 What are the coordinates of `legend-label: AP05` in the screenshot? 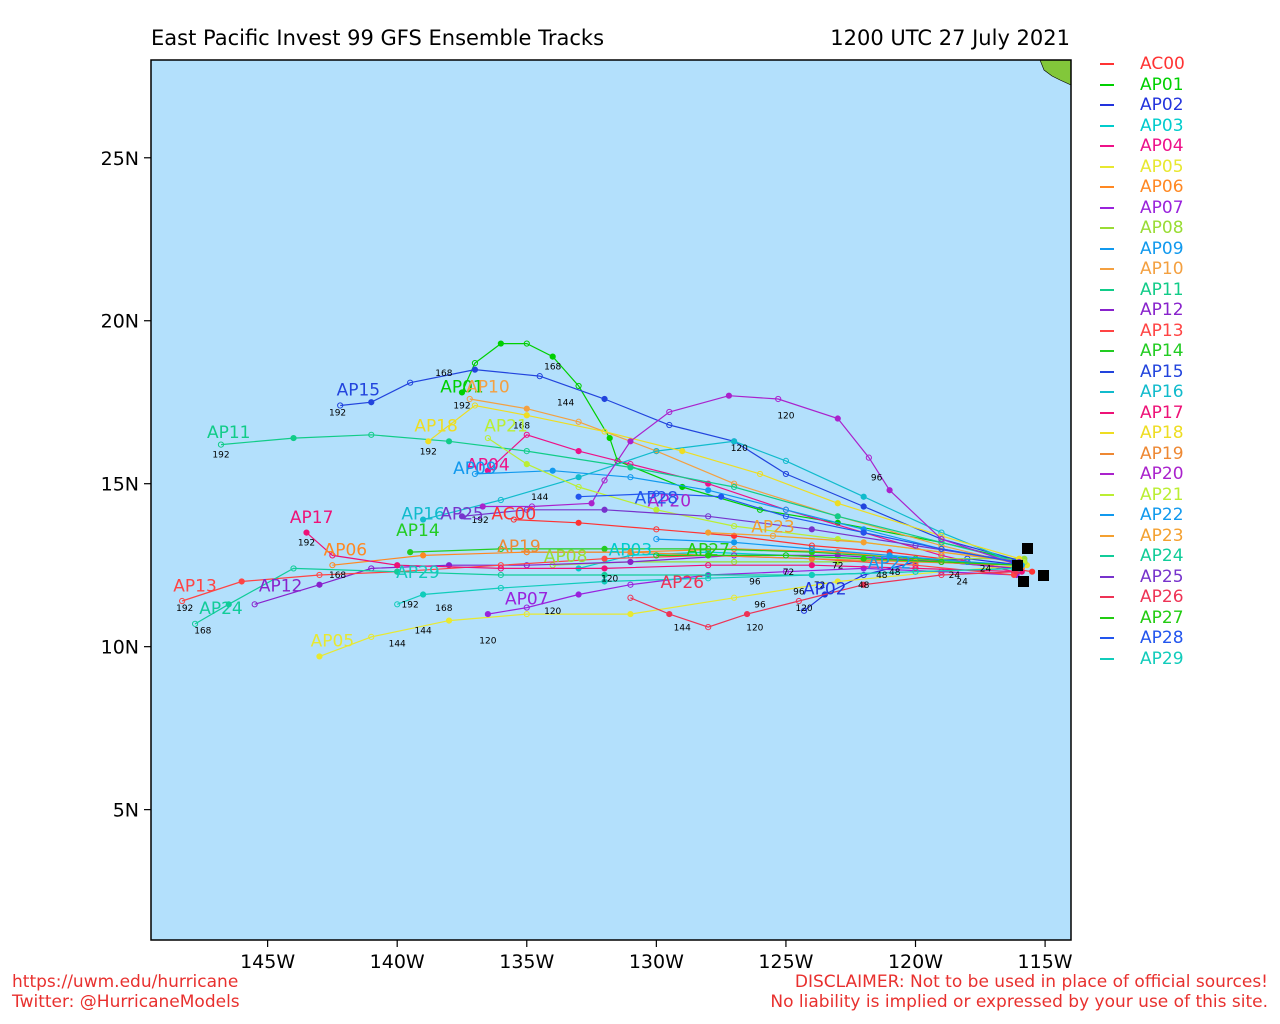 It's located at (1162, 166).